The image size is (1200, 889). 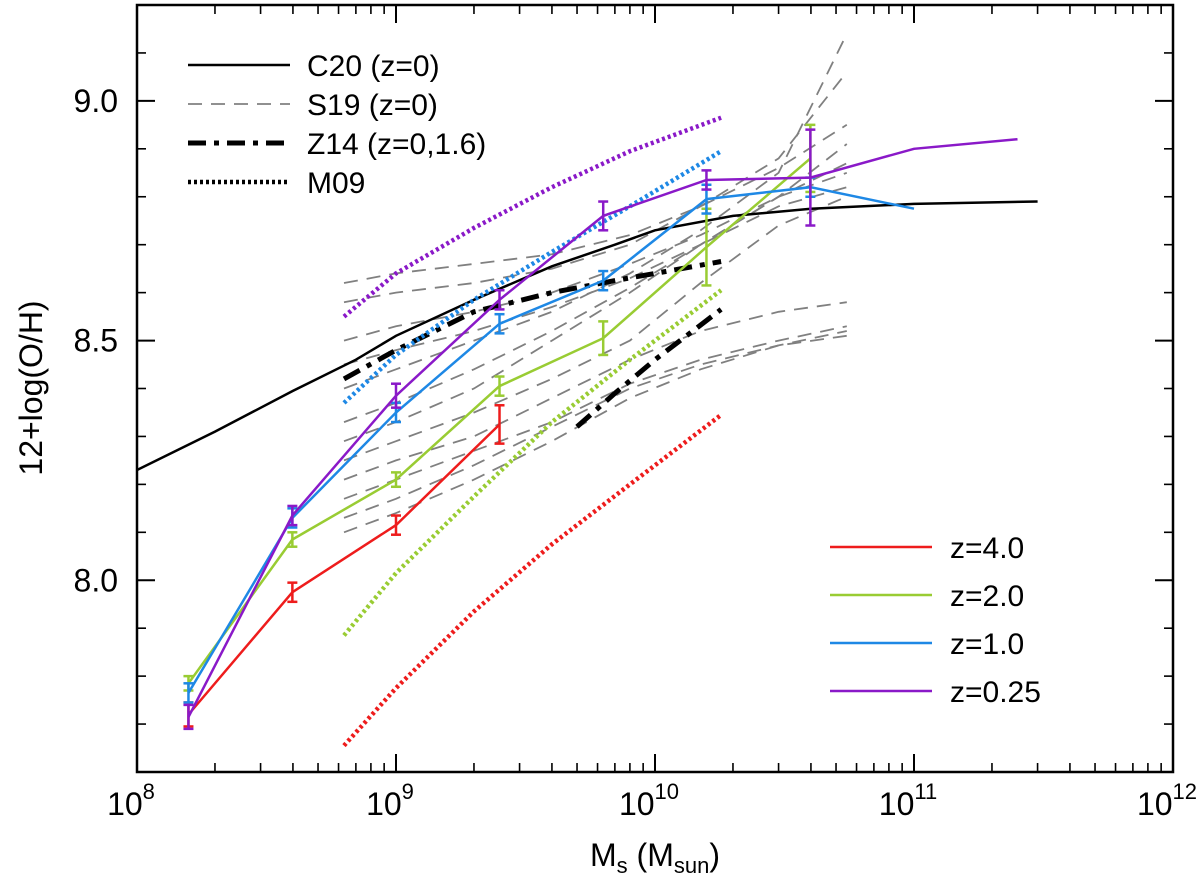 I want to click on x-axis-label: Ms (Msun), so click(x=655, y=857).